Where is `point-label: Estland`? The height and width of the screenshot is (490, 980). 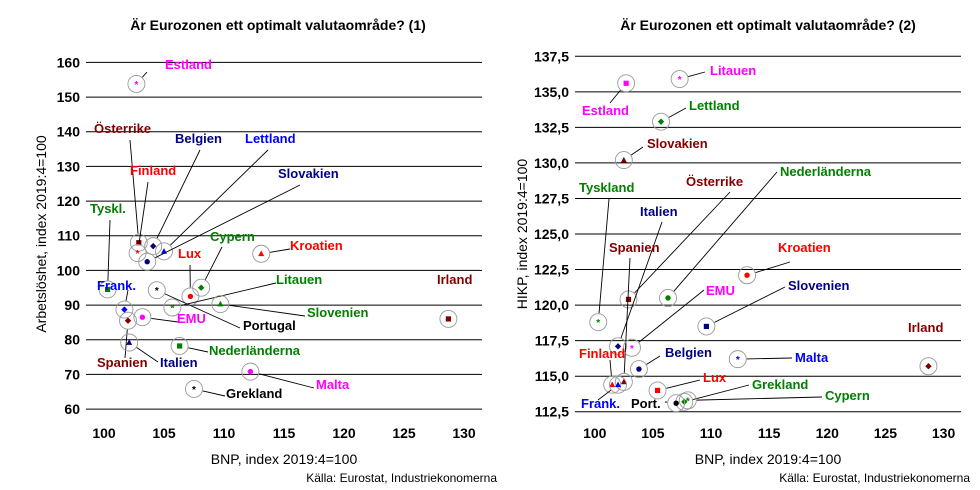 point-label: Estland is located at coordinates (605, 110).